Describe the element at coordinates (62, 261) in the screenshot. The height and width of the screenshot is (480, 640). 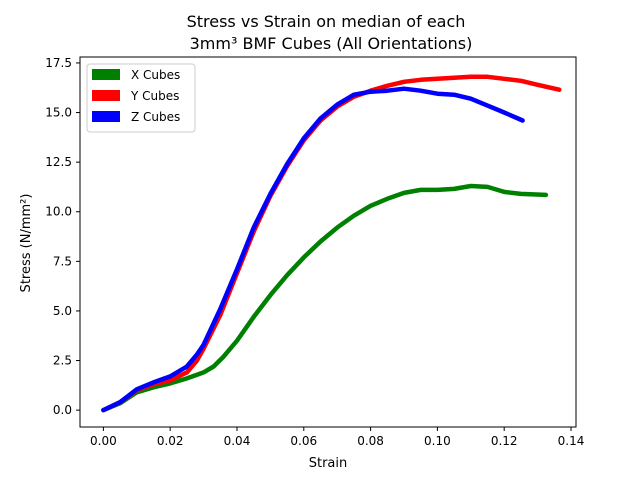
I see `y-tick-label: 7.5` at that location.